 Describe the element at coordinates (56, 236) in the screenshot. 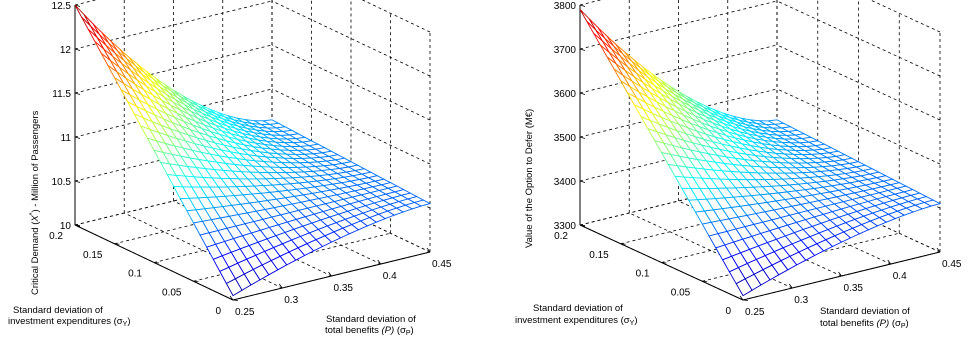

I see `left-y-tick-label: 0.2` at that location.